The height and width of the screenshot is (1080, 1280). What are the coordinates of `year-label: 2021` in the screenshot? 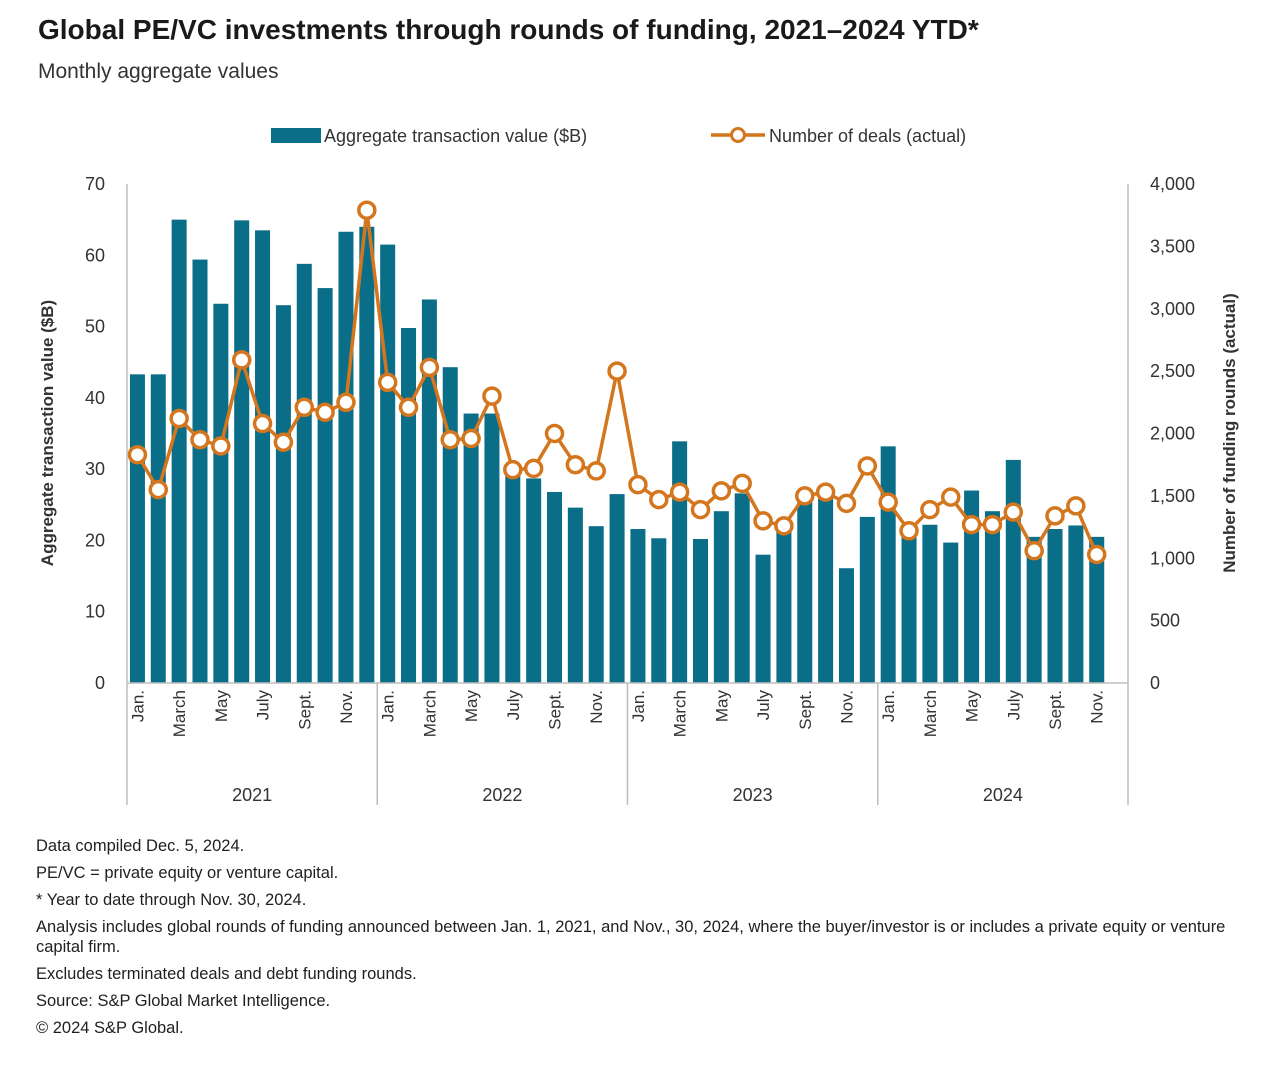 It's located at (252, 795).